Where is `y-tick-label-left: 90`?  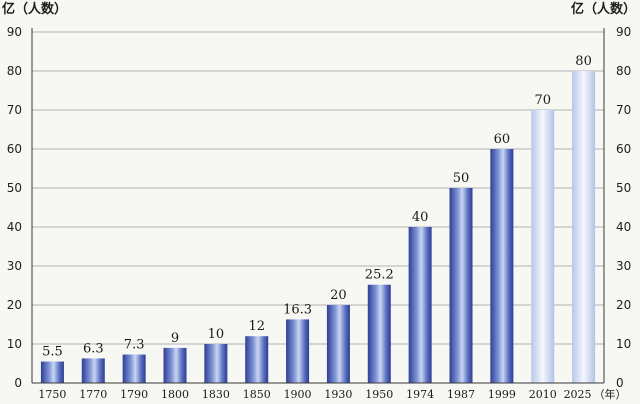
y-tick-label-left: 90 is located at coordinates (14, 32).